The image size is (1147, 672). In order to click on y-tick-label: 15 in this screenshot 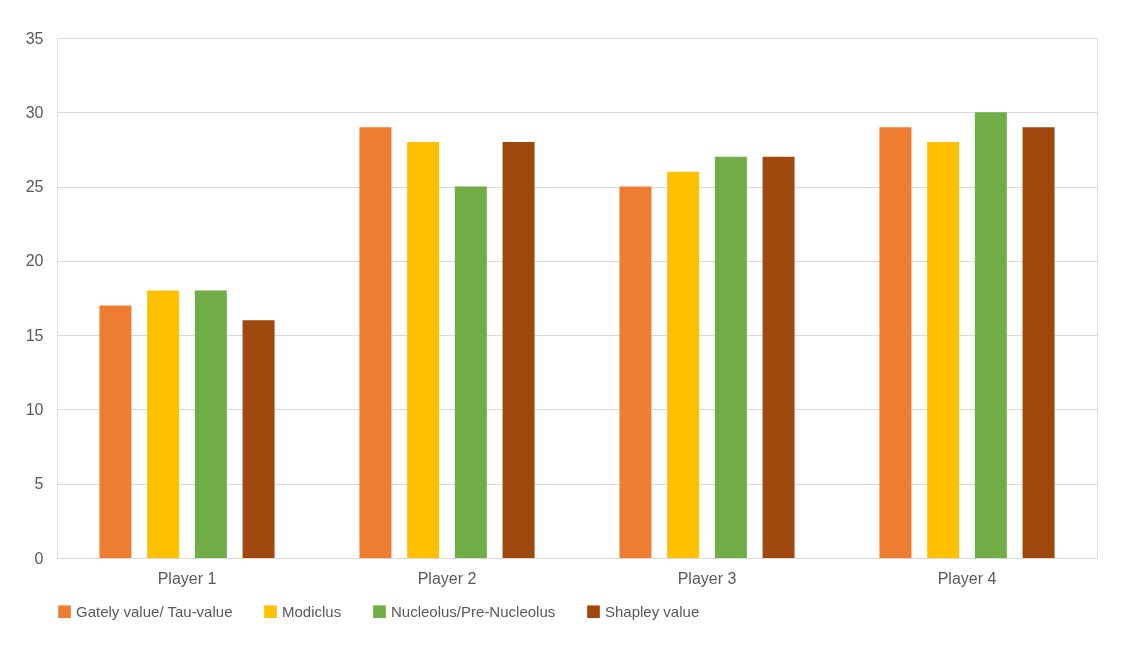, I will do `click(34, 335)`.